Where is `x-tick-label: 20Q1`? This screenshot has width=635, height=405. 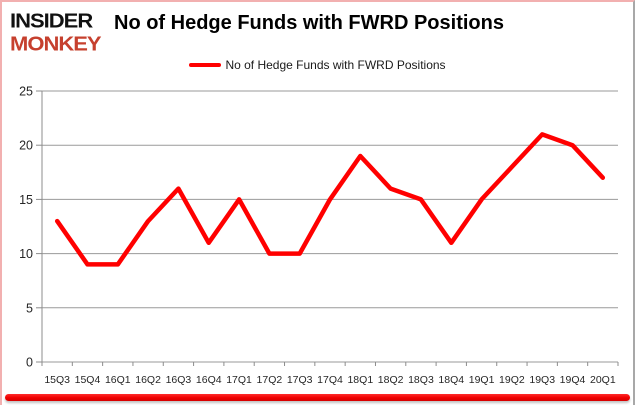
x-tick-label: 20Q1 is located at coordinates (603, 380).